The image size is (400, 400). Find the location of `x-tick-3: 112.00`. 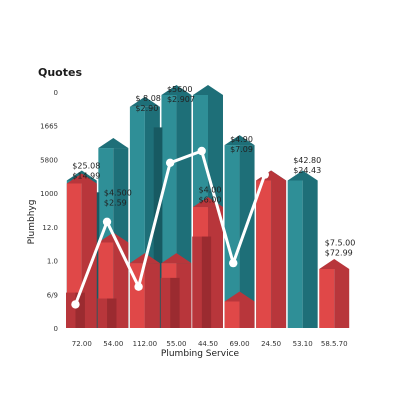

x-tick-3: 112.00 is located at coordinates (145, 344).